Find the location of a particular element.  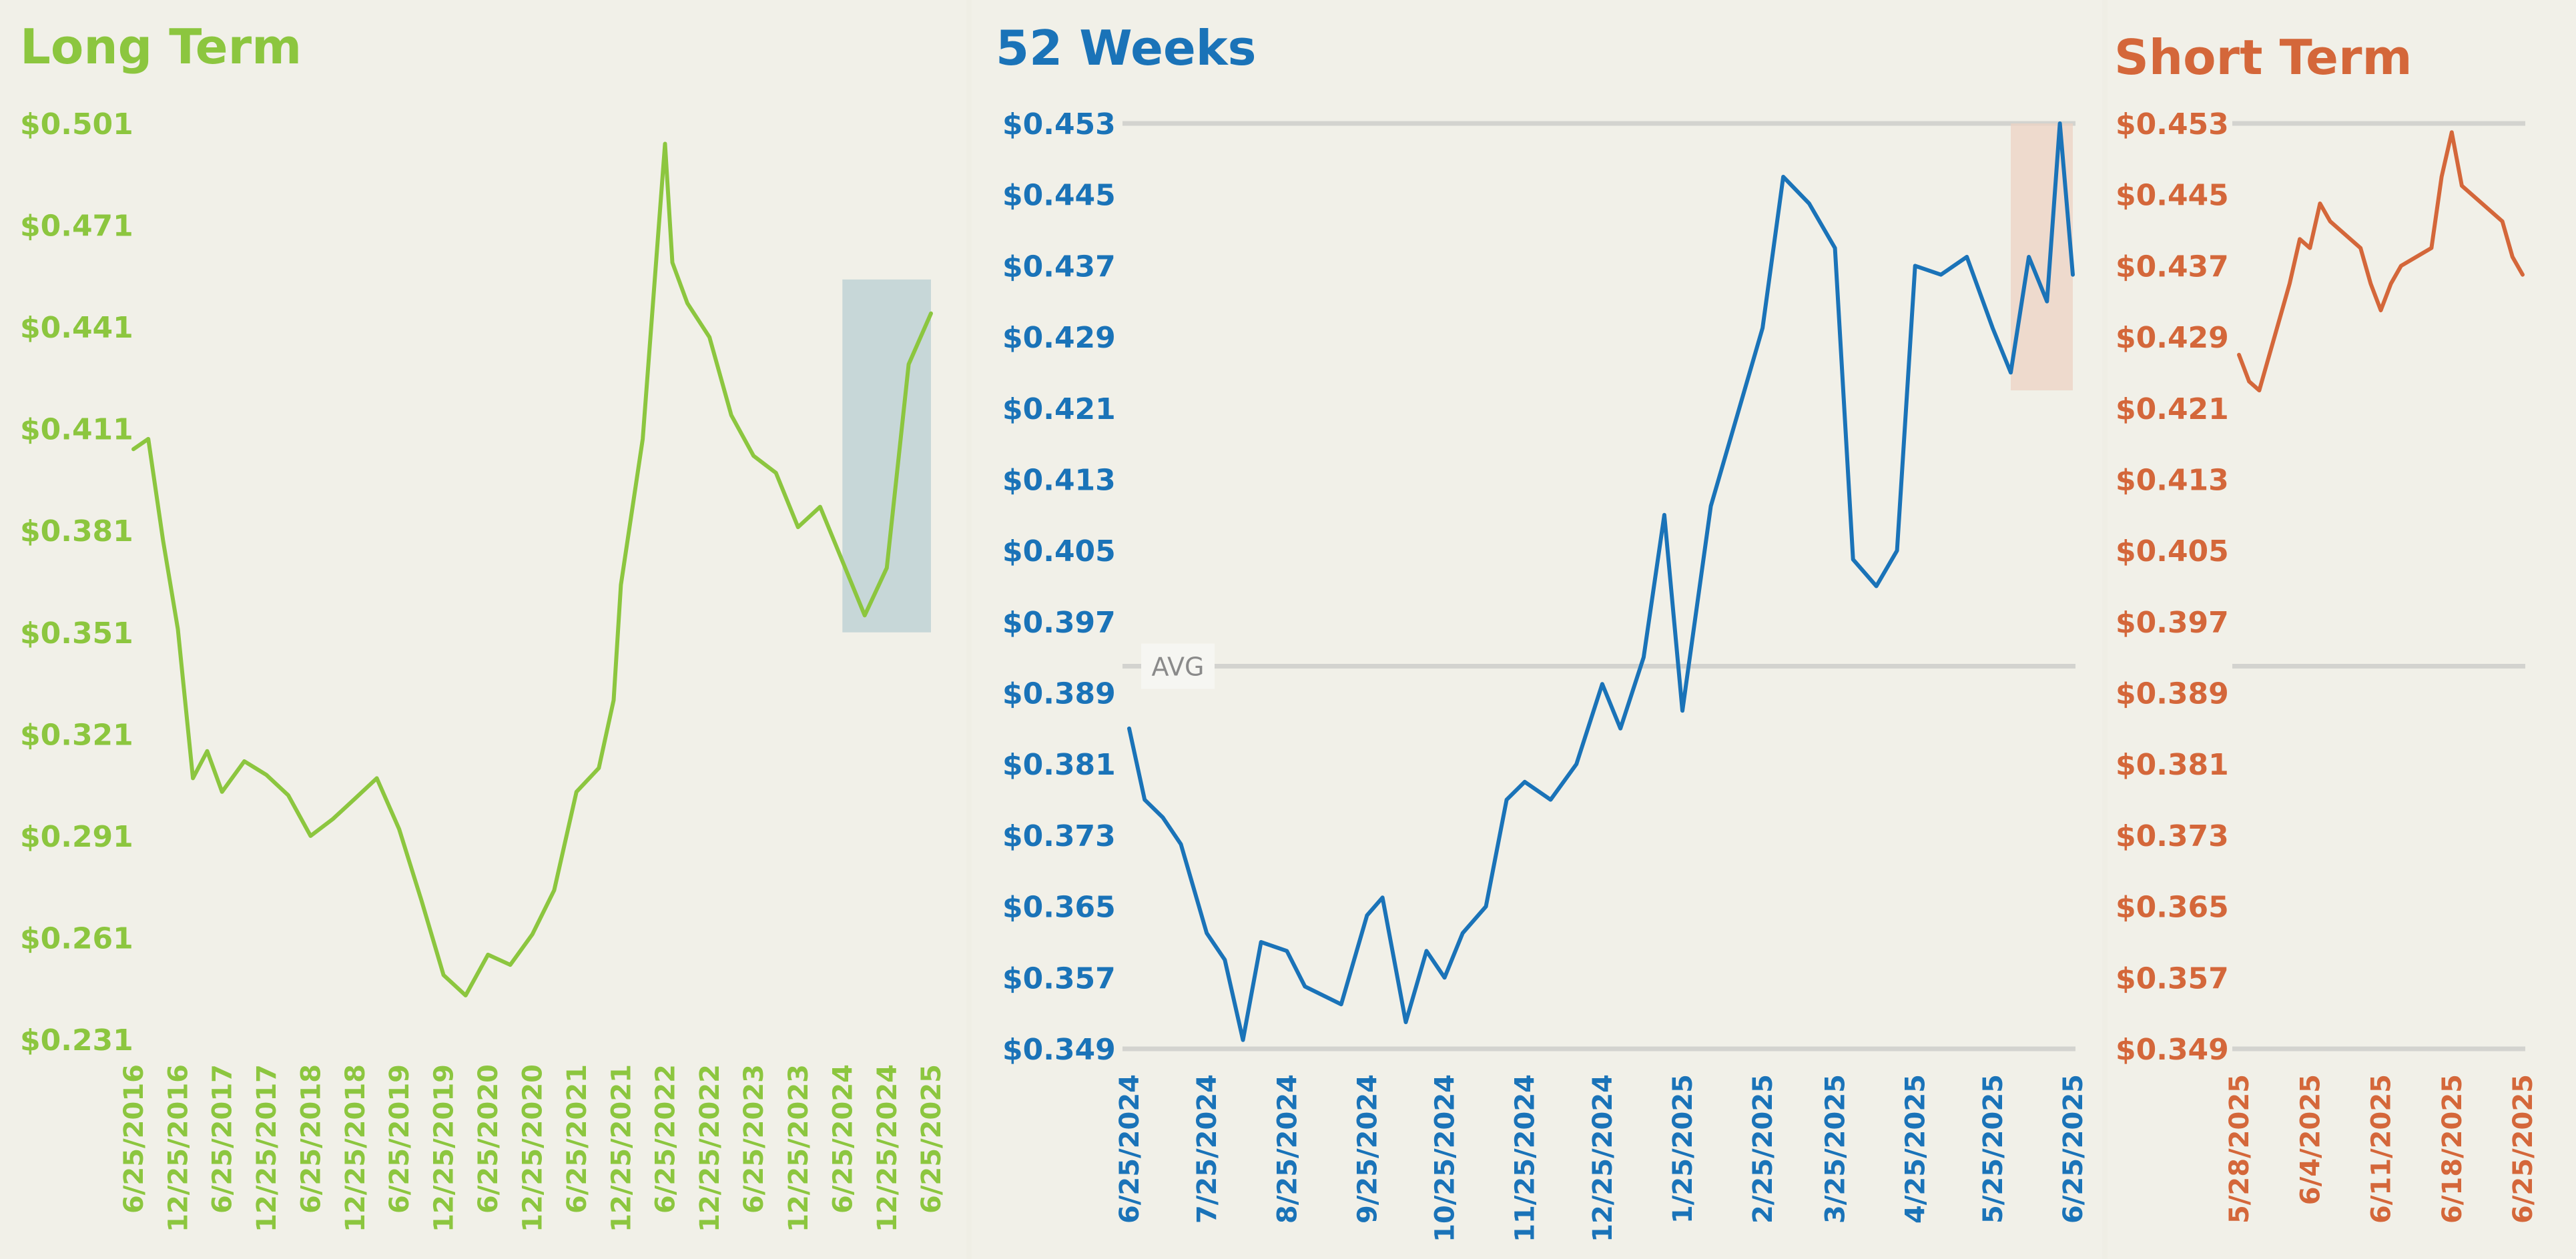

weeks-y-tick-label: $0.365 is located at coordinates (1059, 908).